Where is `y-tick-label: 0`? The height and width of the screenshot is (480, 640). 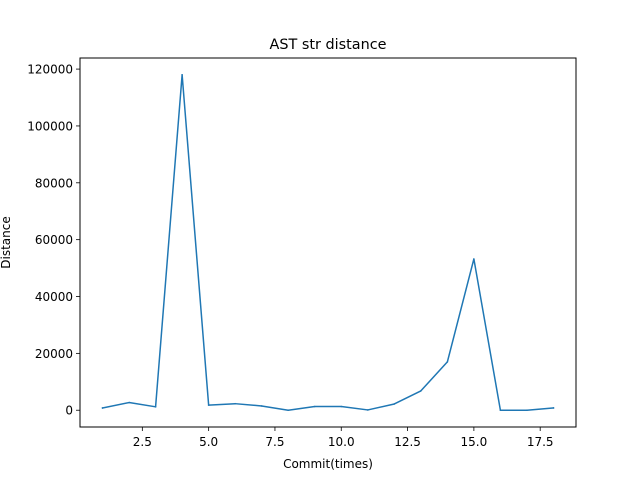 y-tick-label: 0 is located at coordinates (69, 411).